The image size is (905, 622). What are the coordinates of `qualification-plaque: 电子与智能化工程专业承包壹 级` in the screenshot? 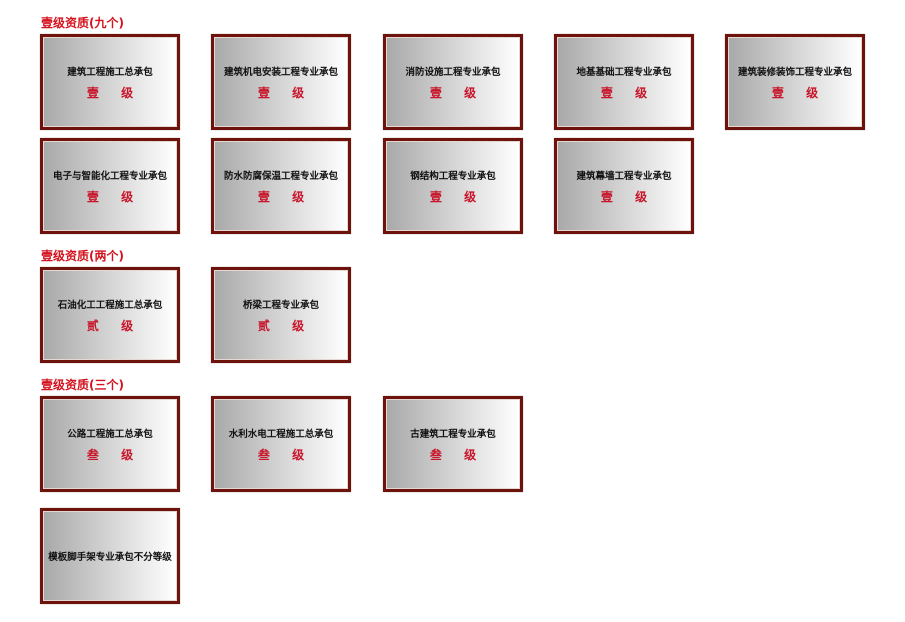 It's located at (110, 186).